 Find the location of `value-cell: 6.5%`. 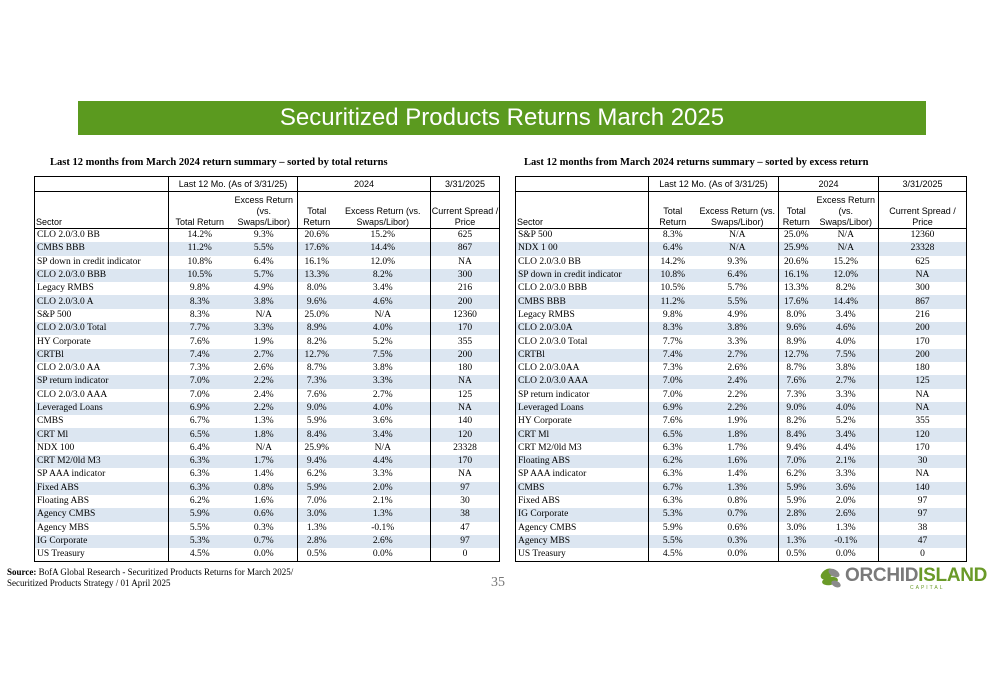

value-cell: 6.5% is located at coordinates (199, 435).